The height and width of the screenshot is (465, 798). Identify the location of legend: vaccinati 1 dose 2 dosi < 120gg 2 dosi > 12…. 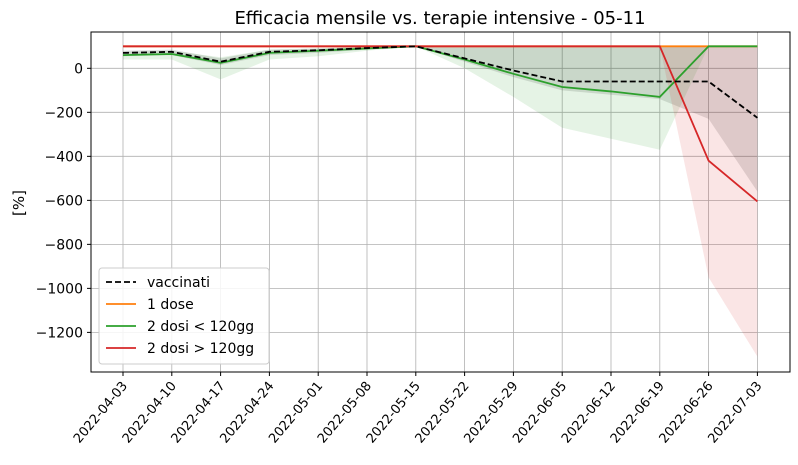
(184, 316).